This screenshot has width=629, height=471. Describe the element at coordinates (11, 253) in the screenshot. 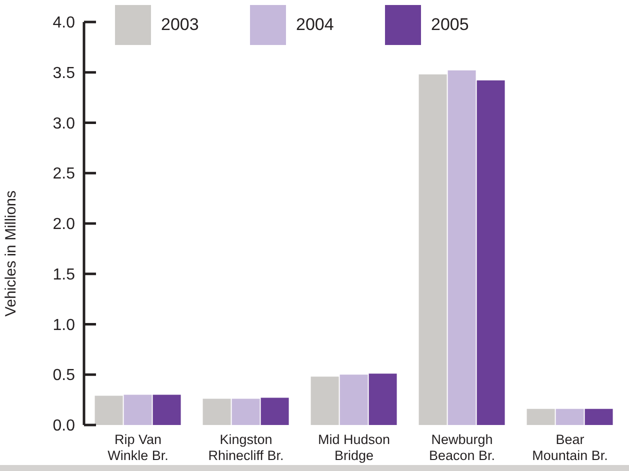

I see `y-axis-title: Vehicles in Millions` at that location.